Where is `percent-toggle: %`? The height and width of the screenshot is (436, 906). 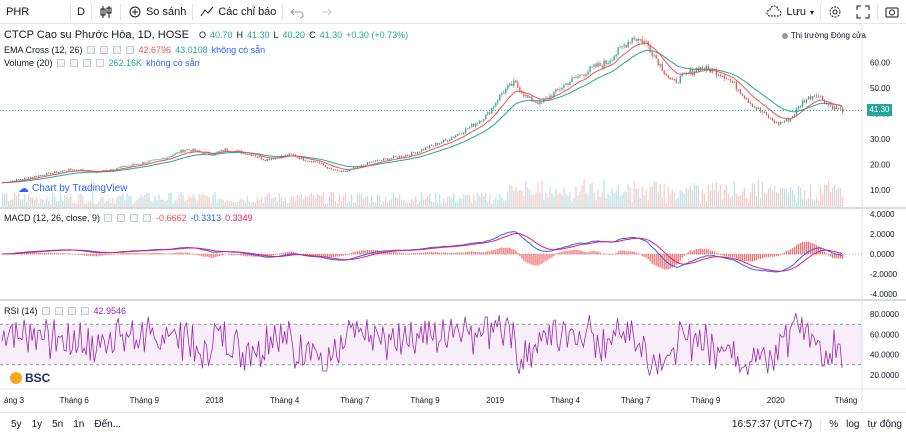 percent-toggle: % is located at coordinates (833, 424).